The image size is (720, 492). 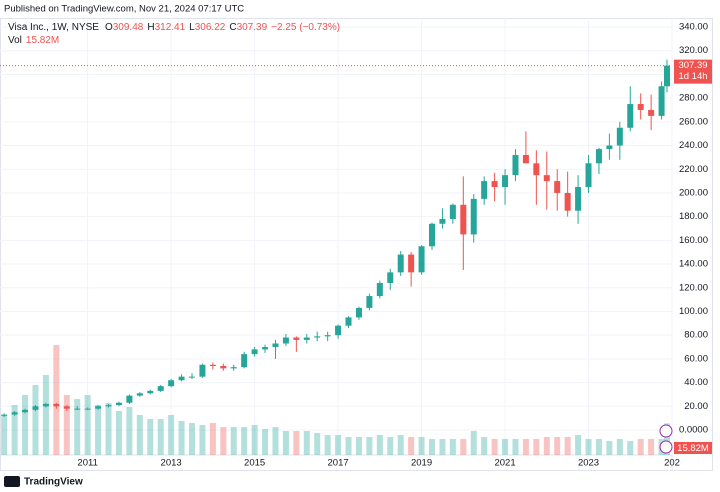 I want to click on volume-price-box, so click(x=693, y=448).